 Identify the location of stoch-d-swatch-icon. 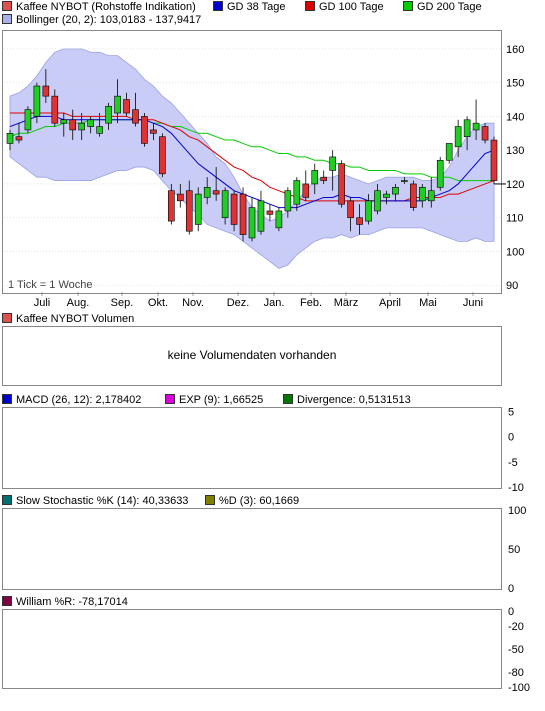
(210, 500).